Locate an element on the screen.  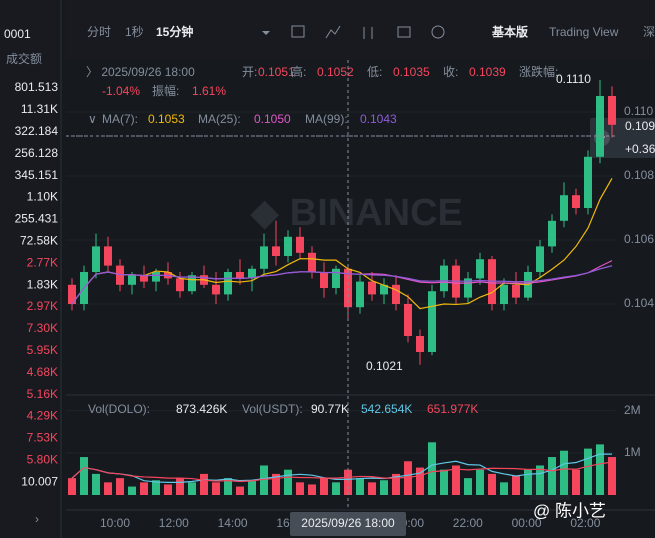
info-field: 0.1051 is located at coordinates (276, 72).